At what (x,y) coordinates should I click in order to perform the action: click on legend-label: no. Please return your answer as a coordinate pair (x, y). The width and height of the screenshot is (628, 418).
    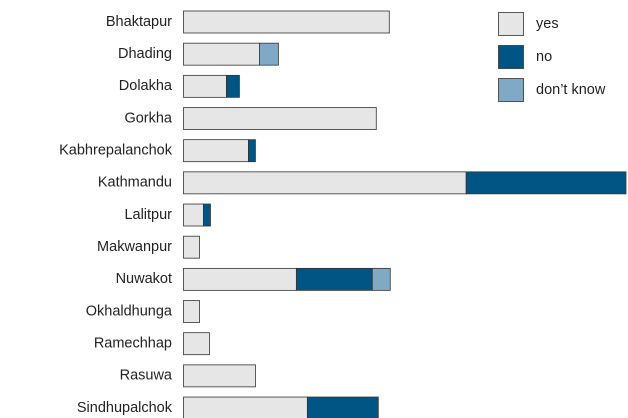
    Looking at the image, I should click on (544, 57).